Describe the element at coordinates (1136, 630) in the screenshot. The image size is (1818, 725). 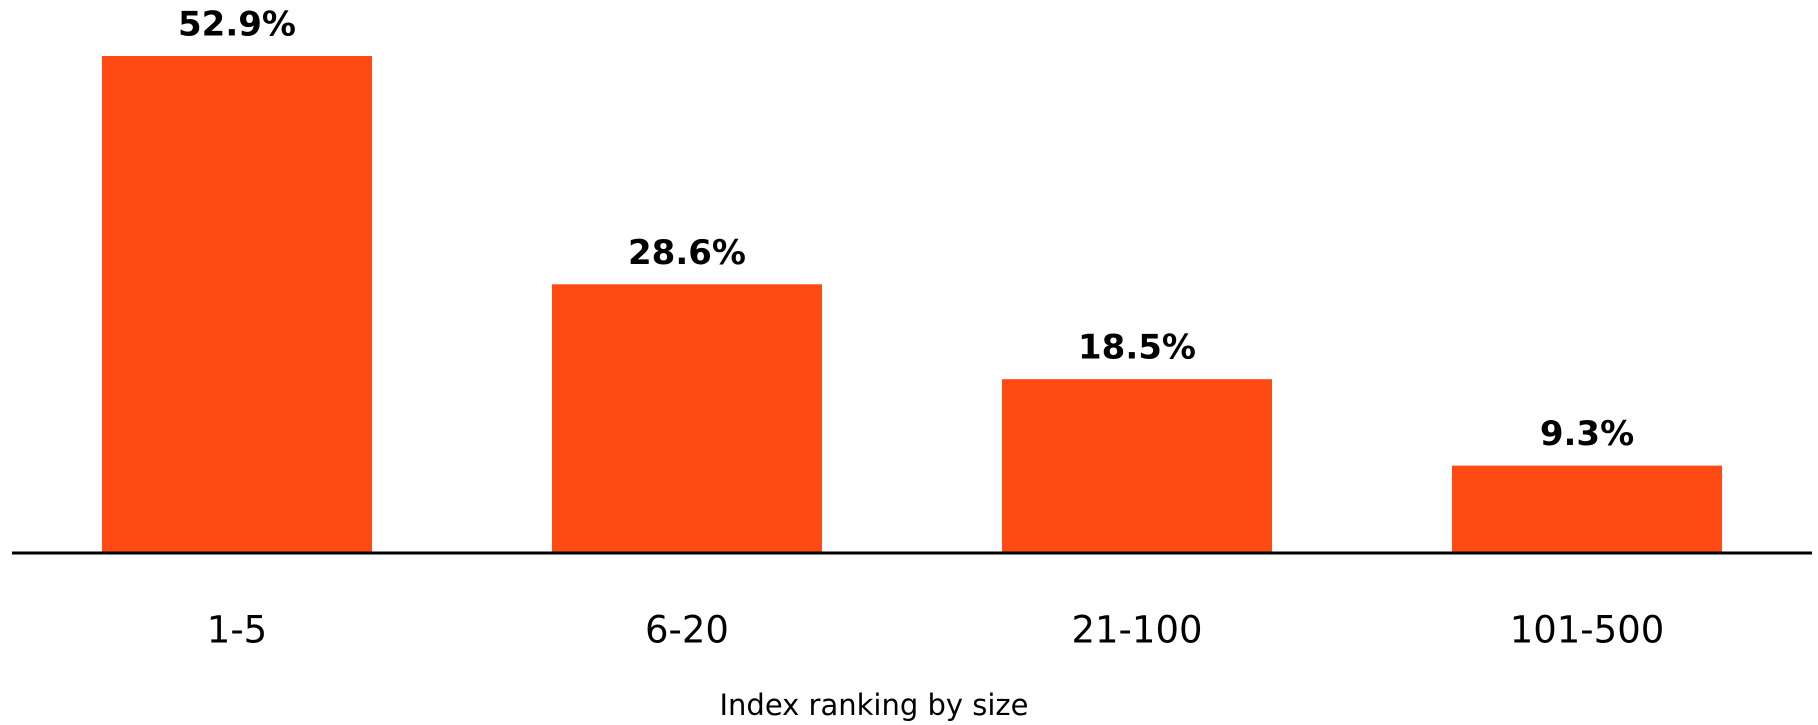
I see `x-tick-label: 21-100` at that location.